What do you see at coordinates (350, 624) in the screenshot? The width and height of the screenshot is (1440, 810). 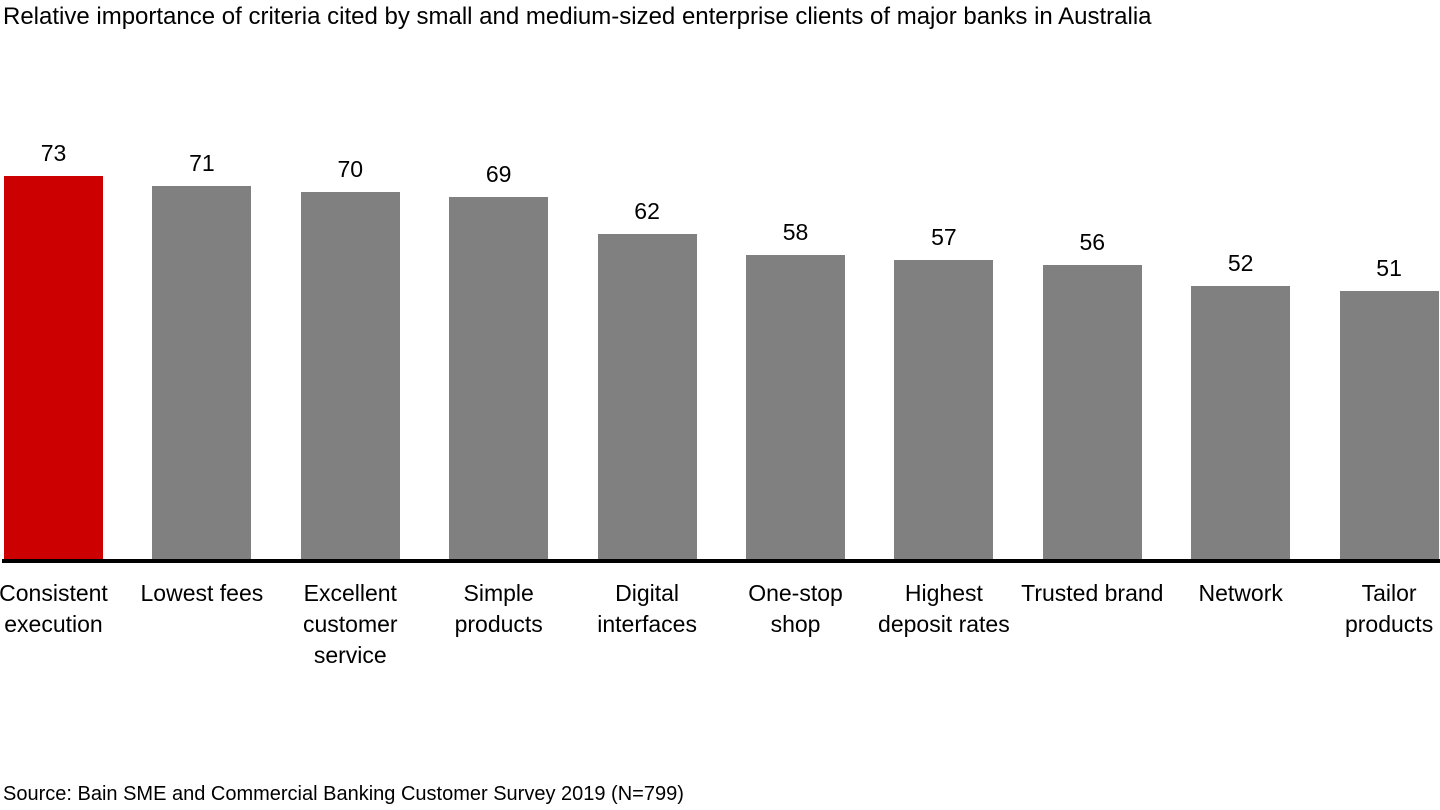 I see `bar-category-label: Excellent customer service` at bounding box center [350, 624].